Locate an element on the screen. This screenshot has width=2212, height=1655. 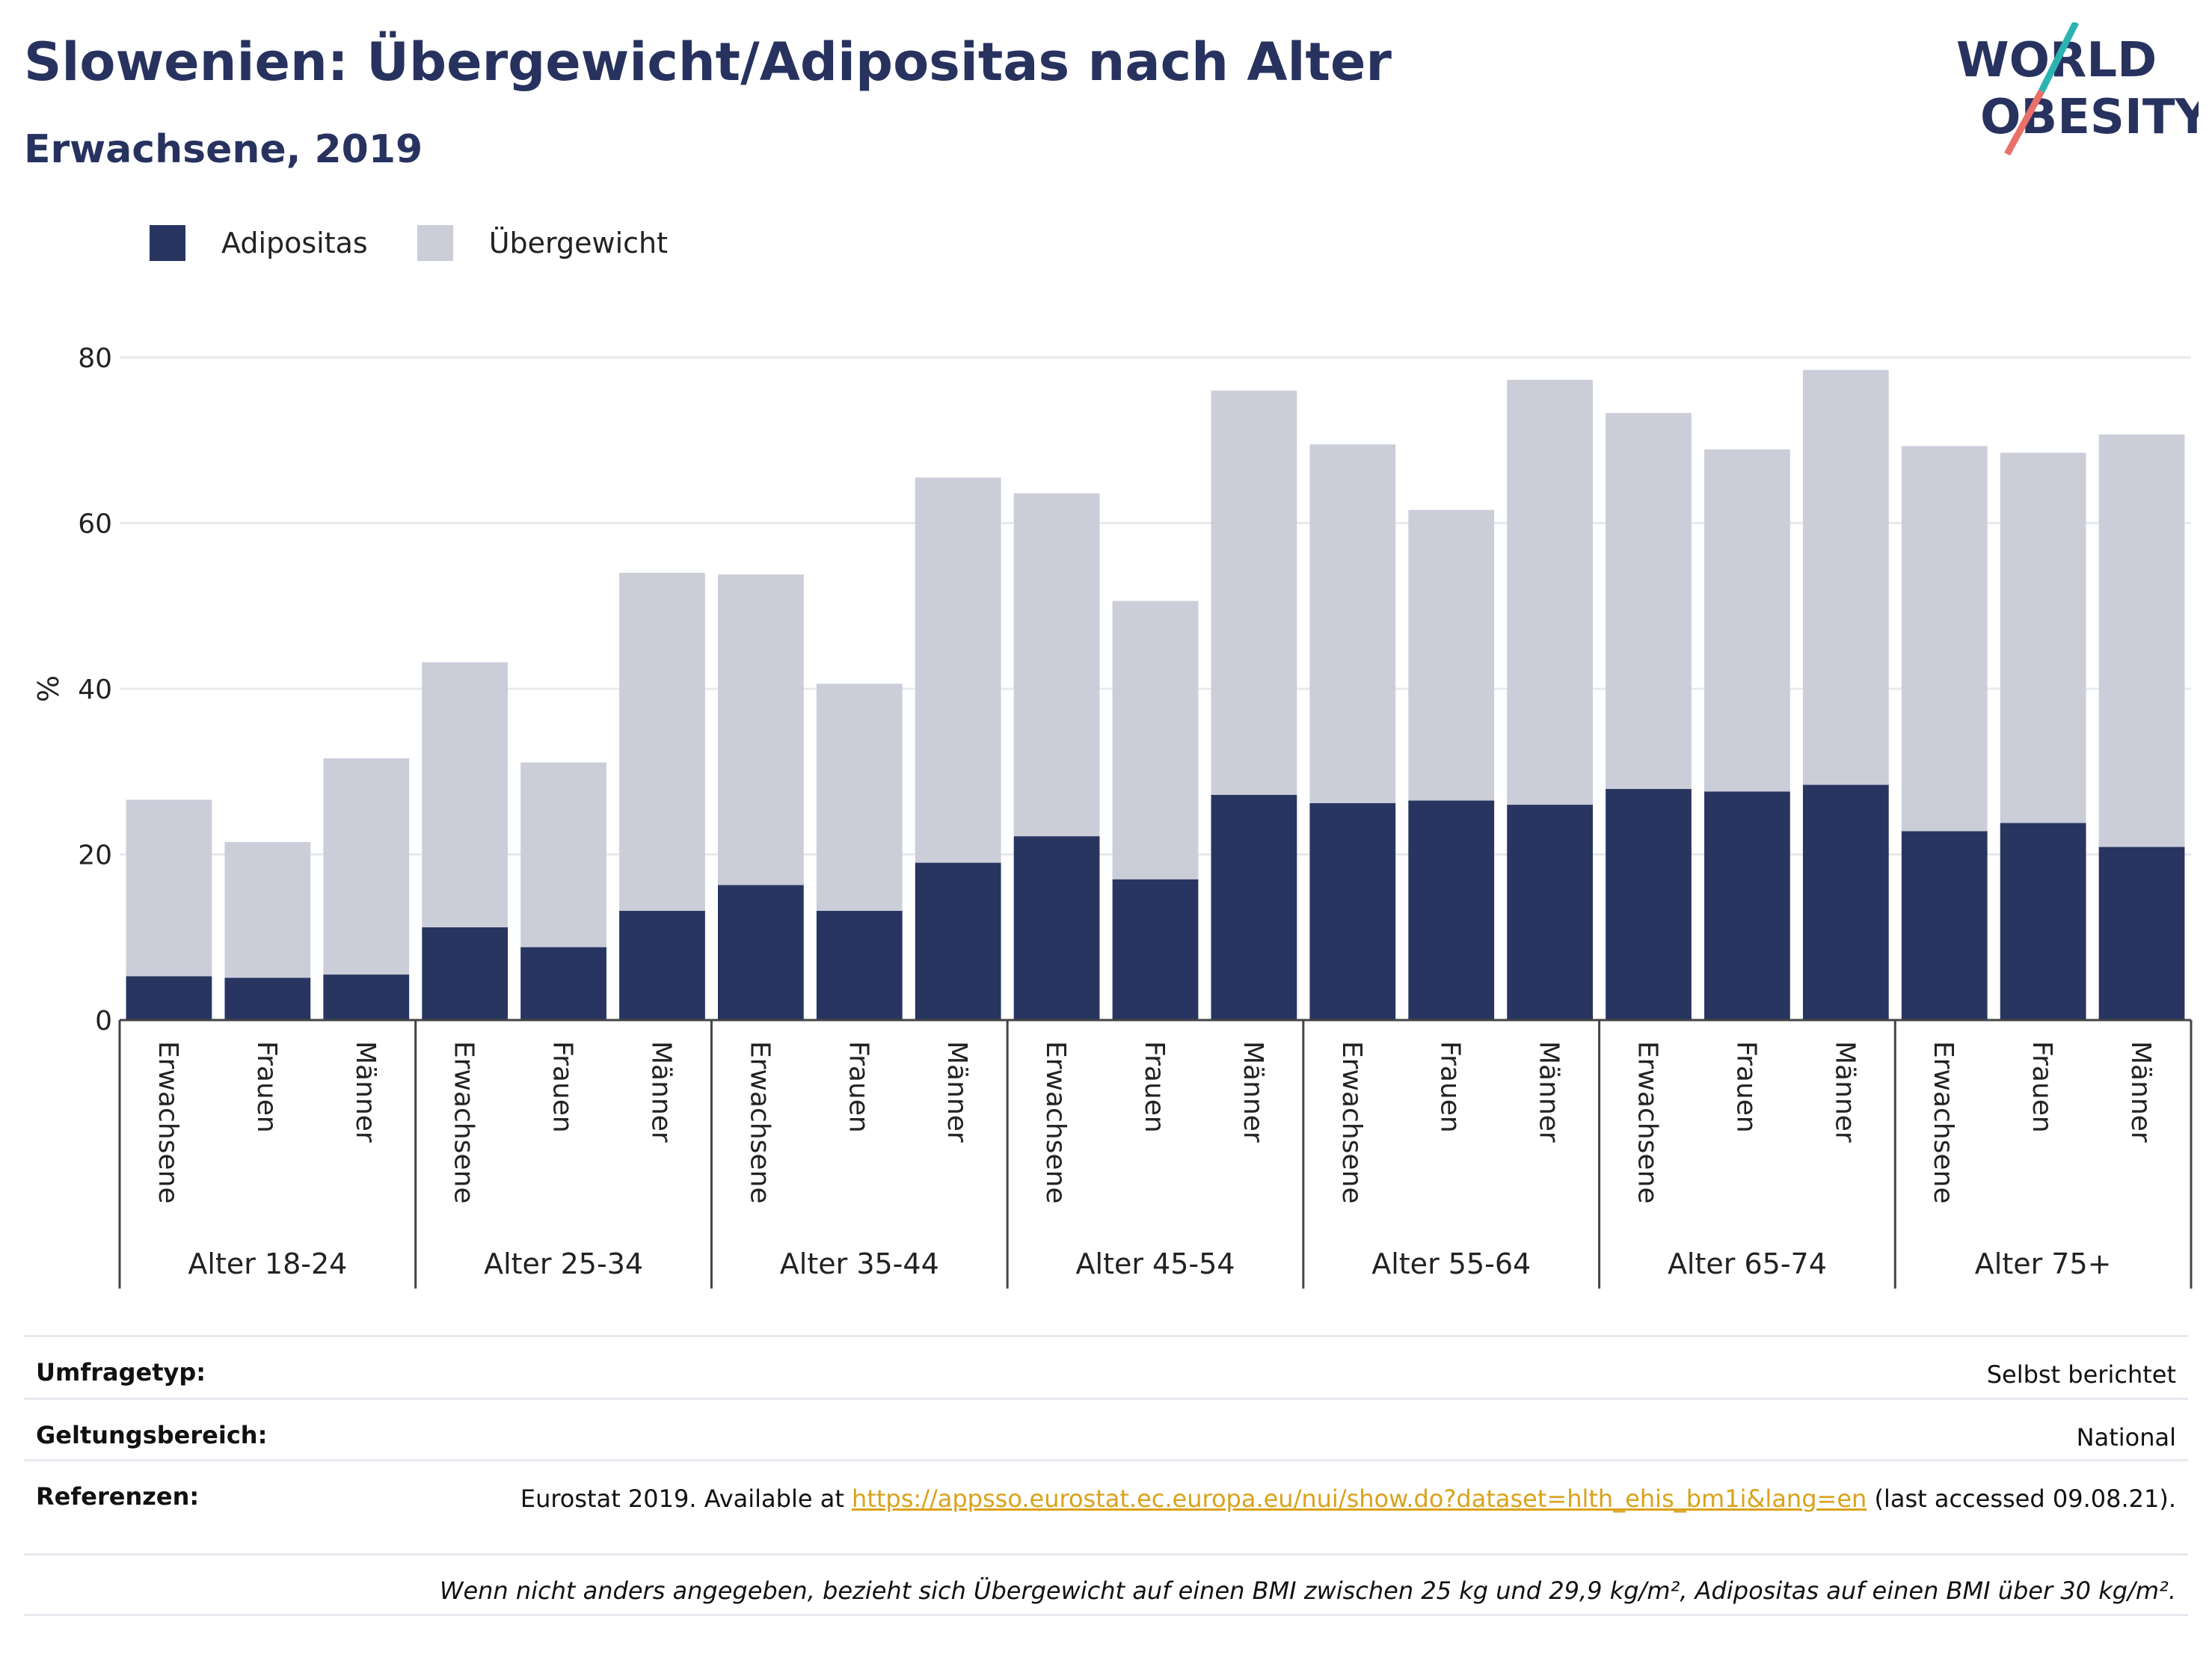
x-tick-label-4: Frauen is located at coordinates (562, 1087).